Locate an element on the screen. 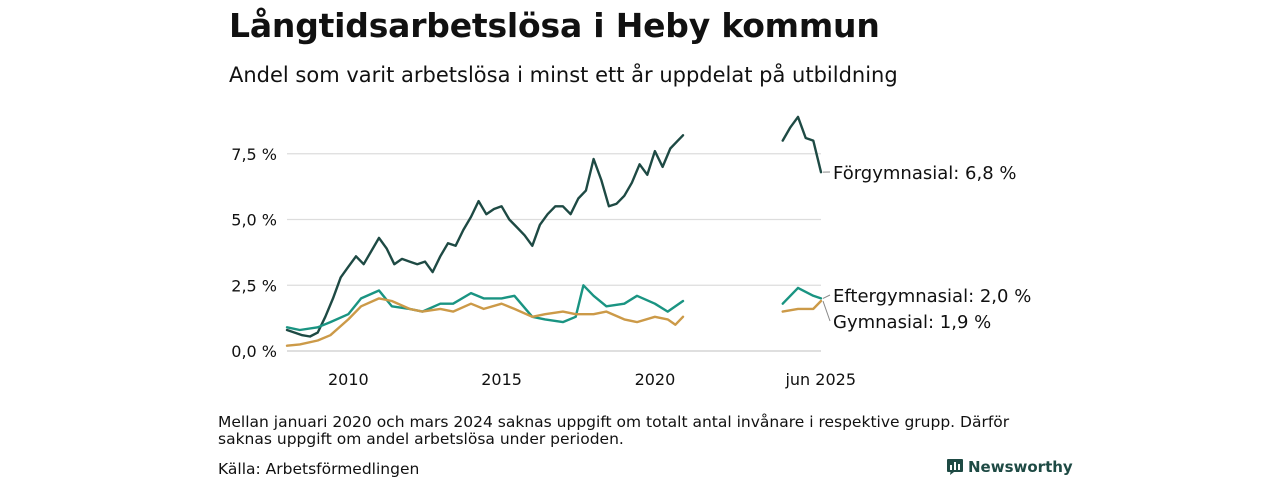  y-tick-label: 2,5 % is located at coordinates (254, 285).